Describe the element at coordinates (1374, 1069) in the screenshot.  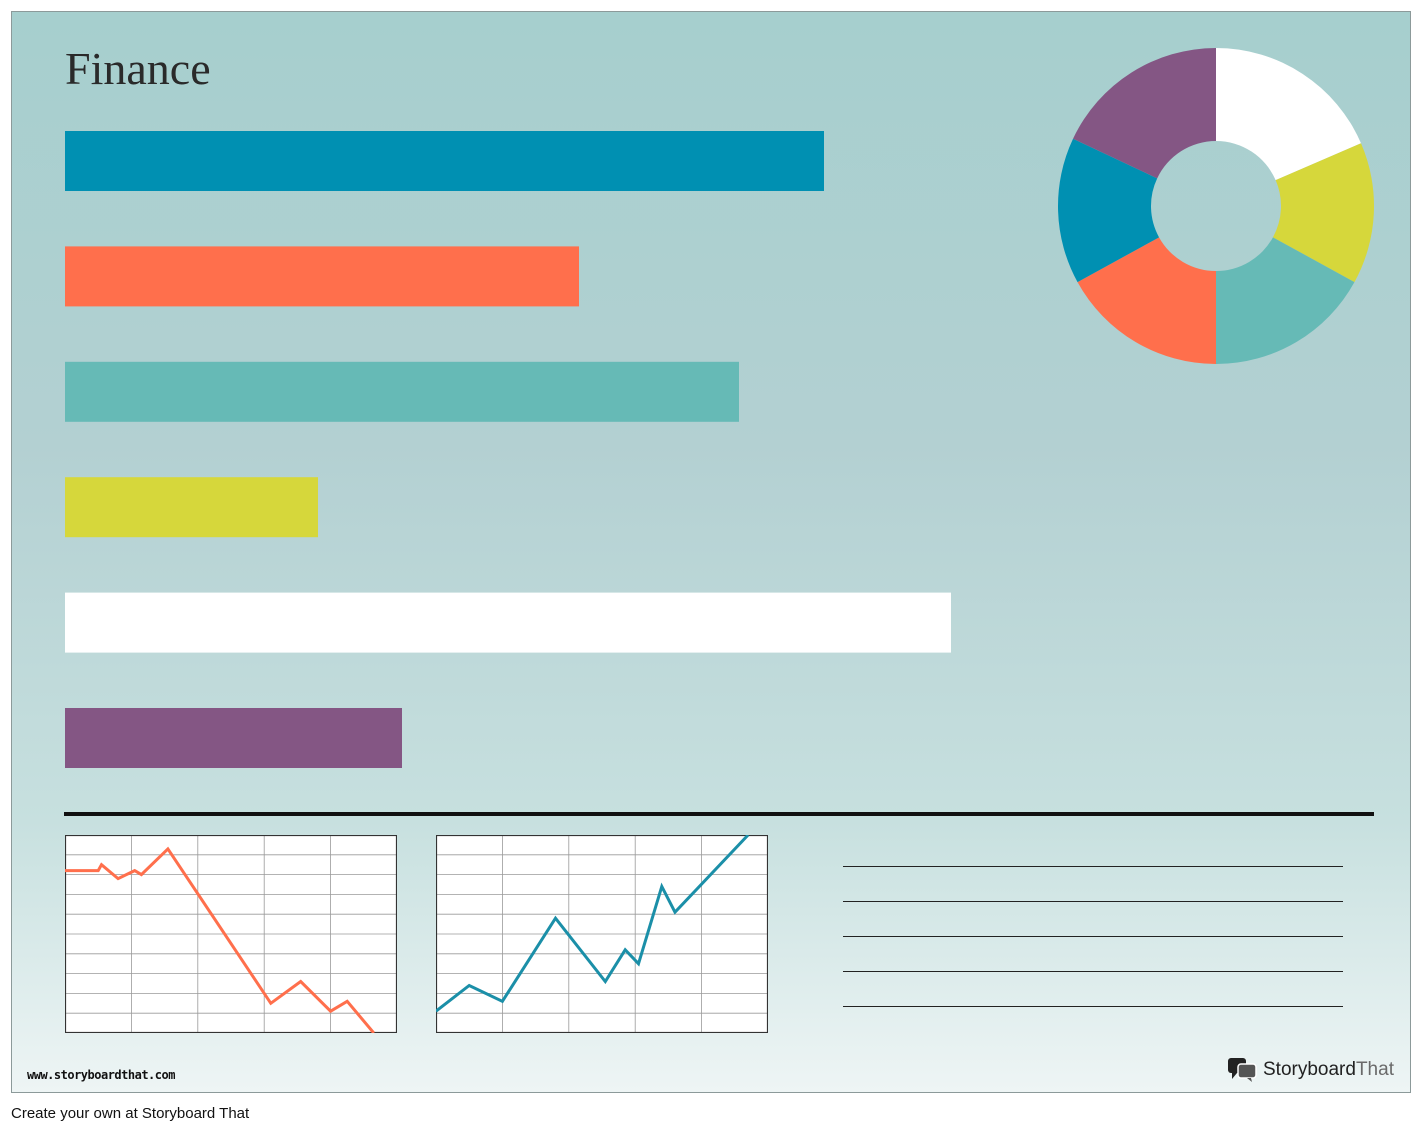
I see `brand-name-light: That` at that location.